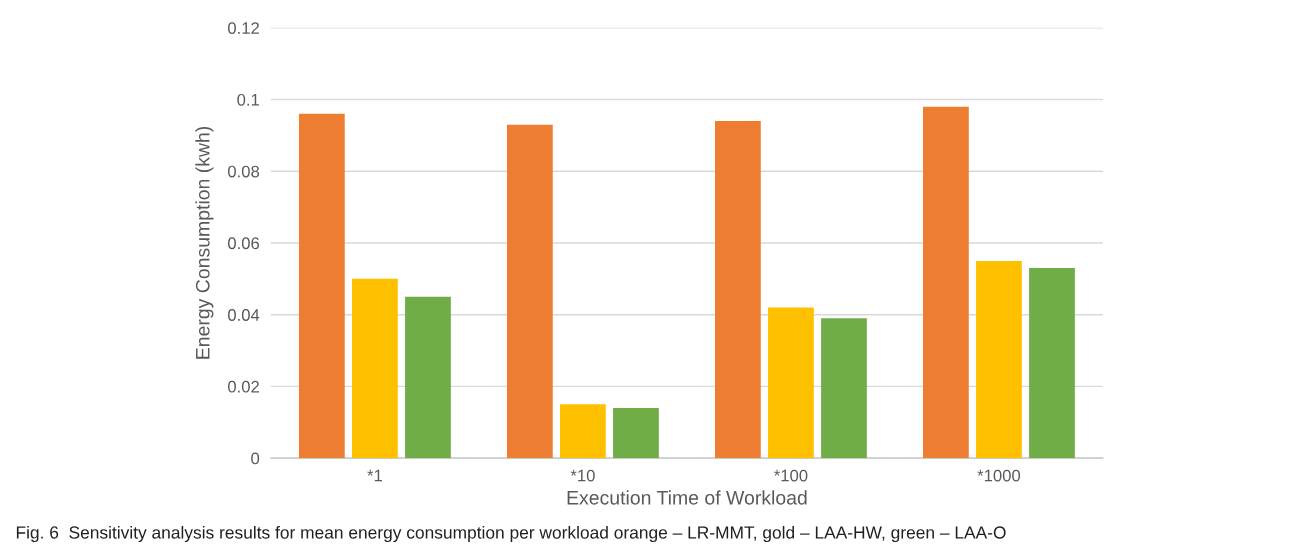  I want to click on x-tick-label: *1, so click(374, 475).